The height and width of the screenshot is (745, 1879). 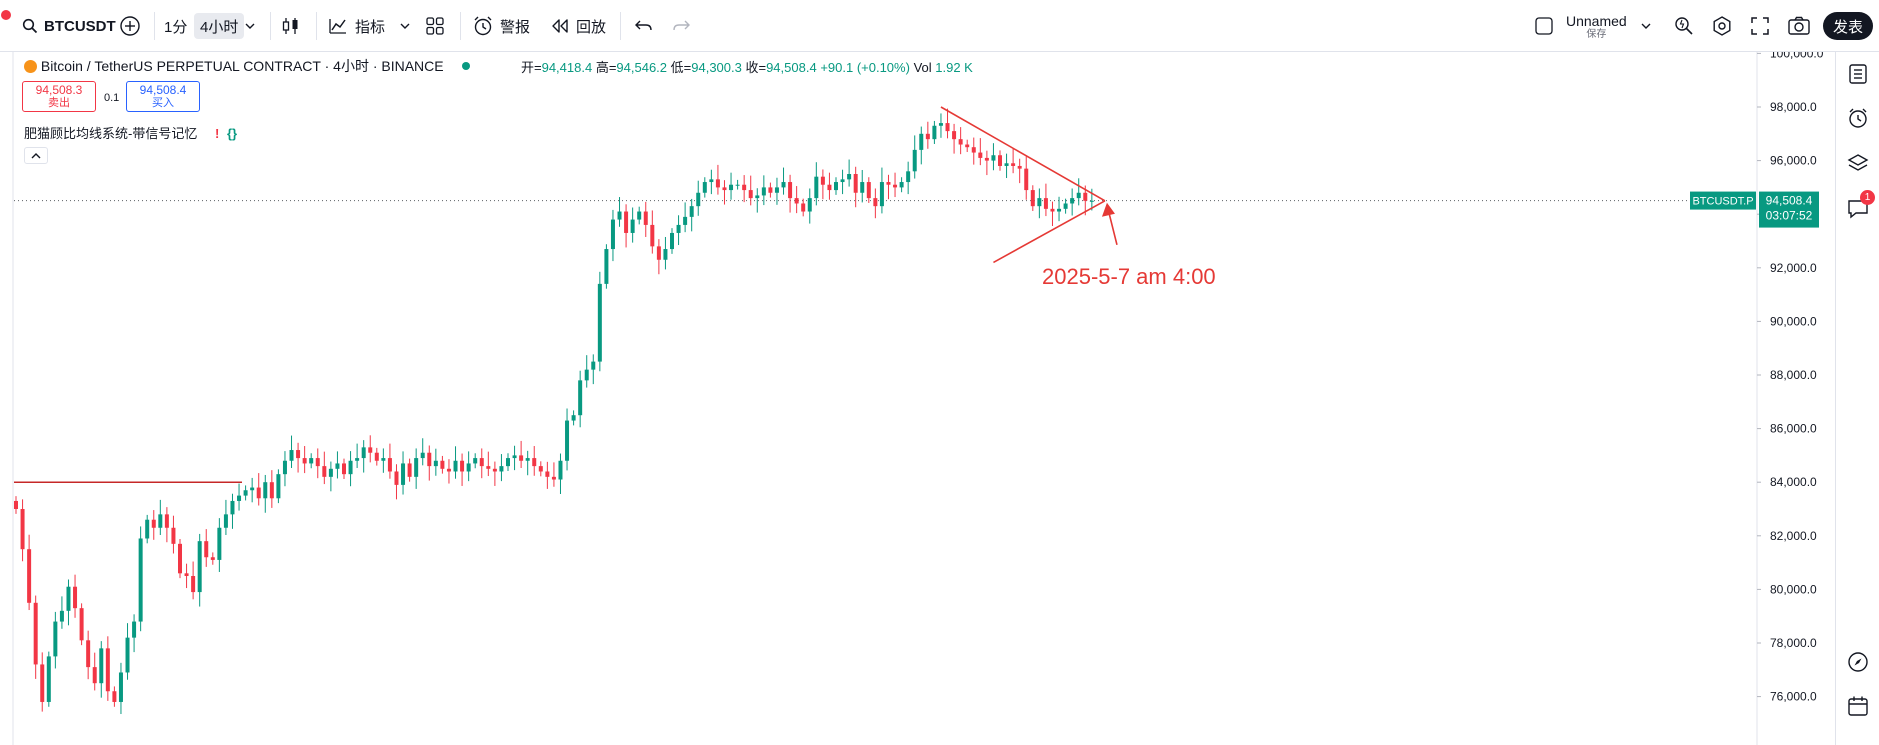 I want to click on alert-button: 警报, so click(x=501, y=26).